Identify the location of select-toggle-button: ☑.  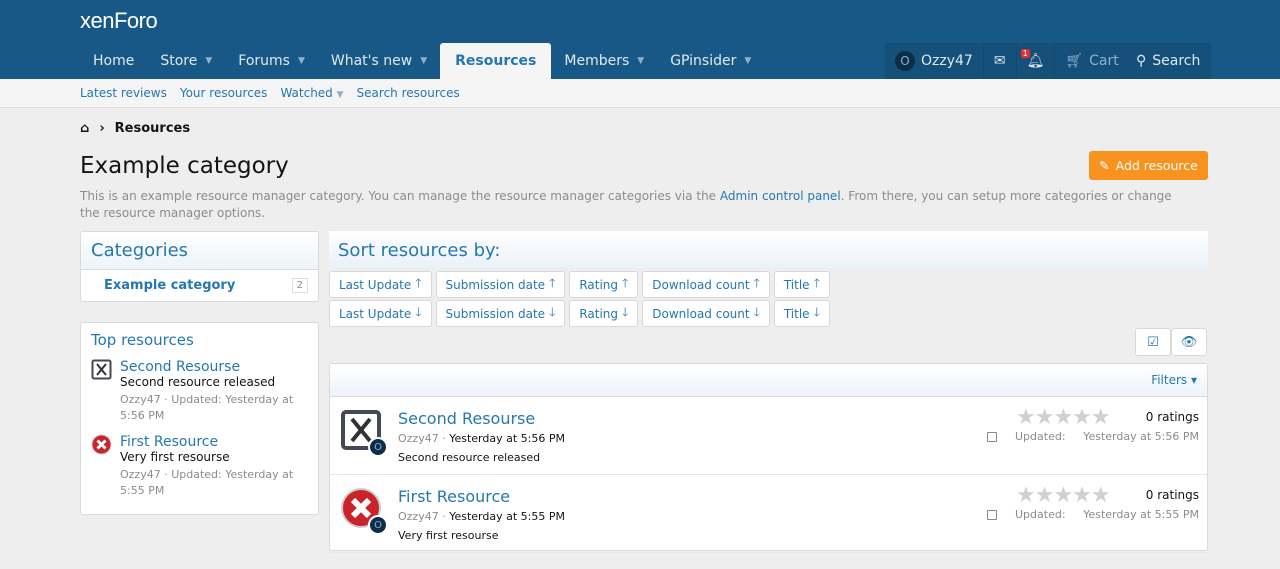
(1153, 342).